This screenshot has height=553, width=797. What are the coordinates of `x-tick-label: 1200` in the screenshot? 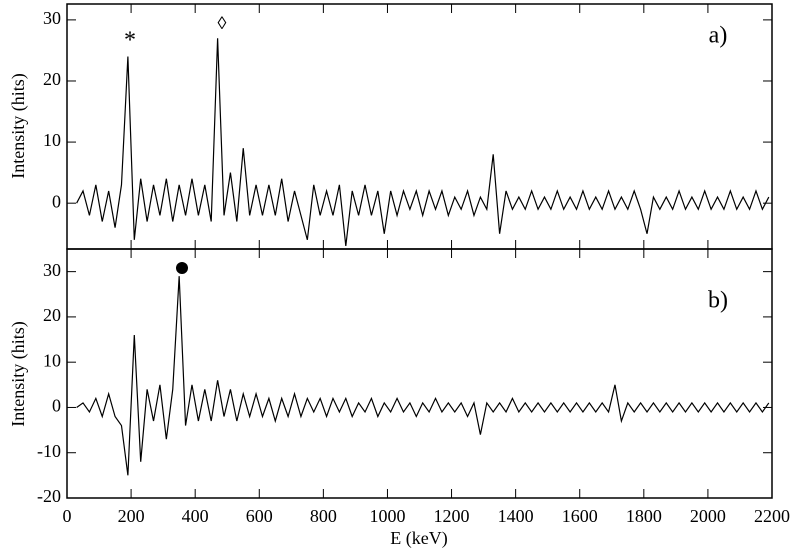 It's located at (452, 516).